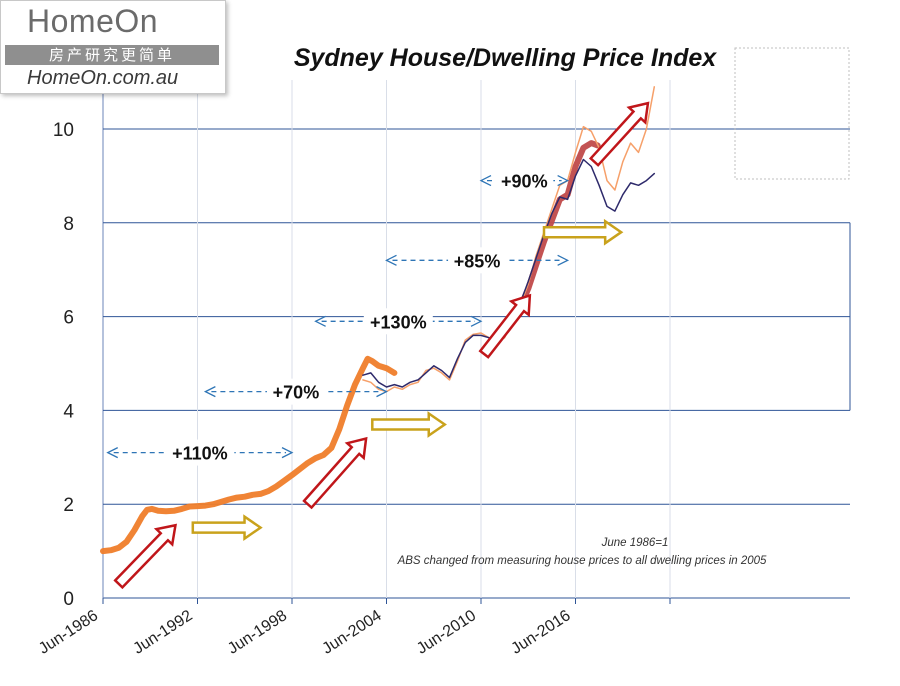 Image resolution: width=900 pixels, height=686 pixels. What do you see at coordinates (257, 632) in the screenshot?
I see `x-tick-label: Jun-1998` at bounding box center [257, 632].